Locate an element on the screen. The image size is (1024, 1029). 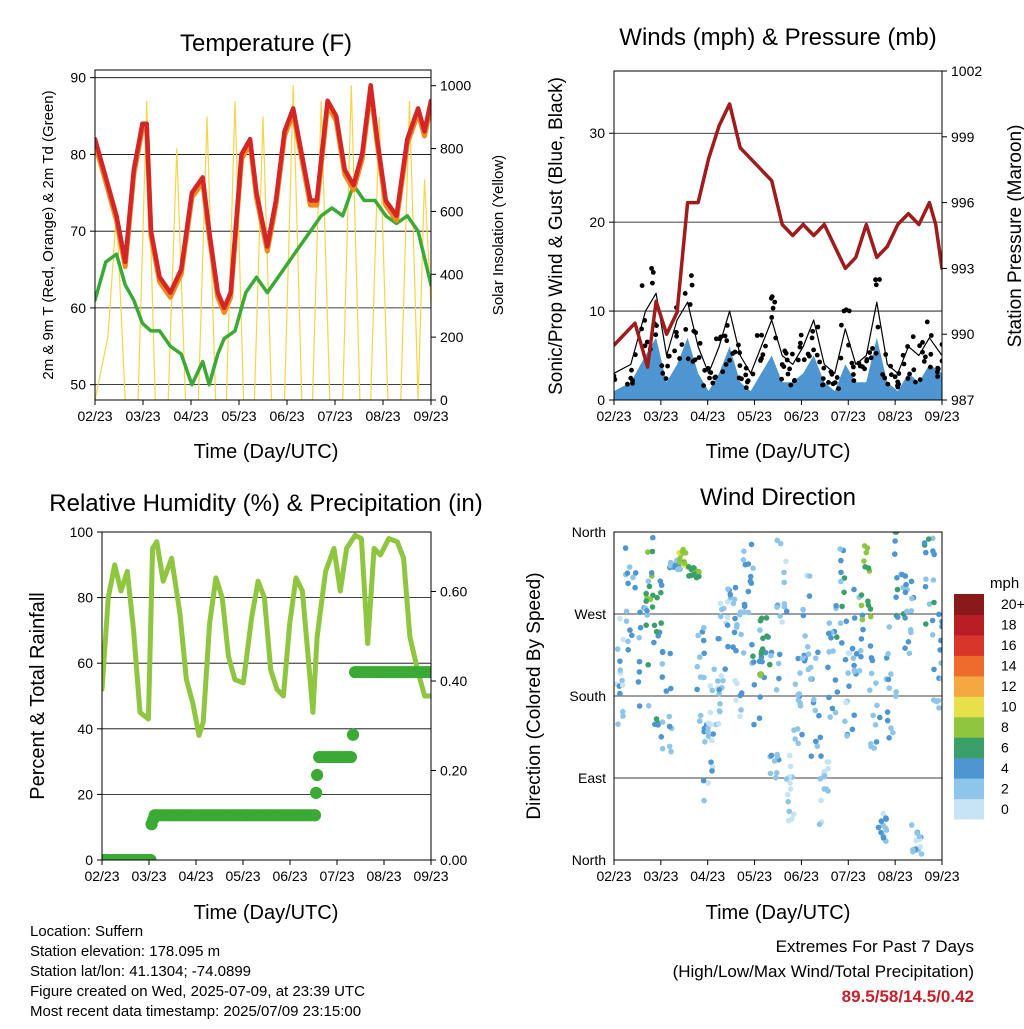
station-elevation: Station elevation: 178.095 m is located at coordinates (125, 951).